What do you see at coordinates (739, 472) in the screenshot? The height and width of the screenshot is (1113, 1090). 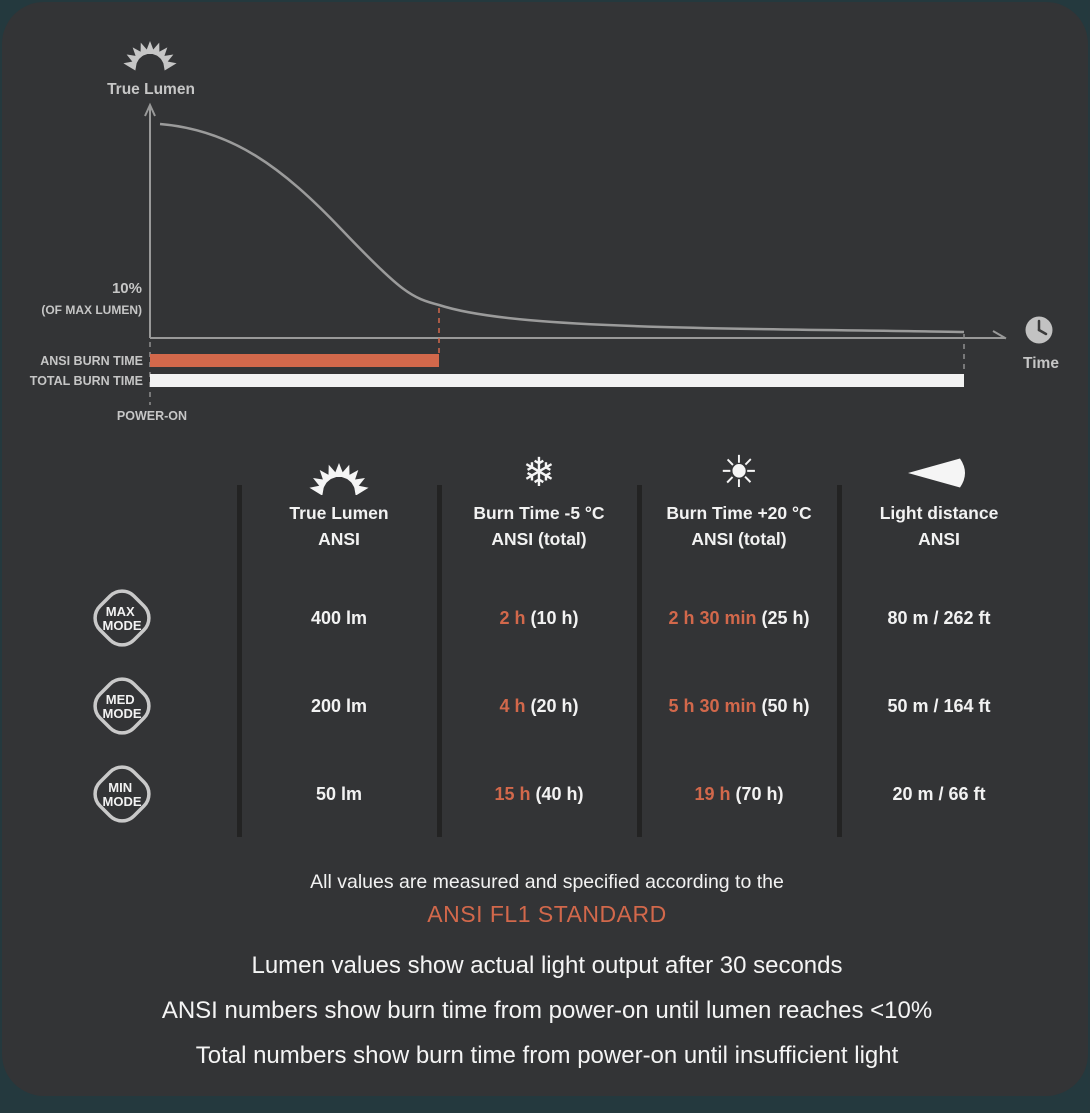 I see `sun-icon: ☀` at bounding box center [739, 472].